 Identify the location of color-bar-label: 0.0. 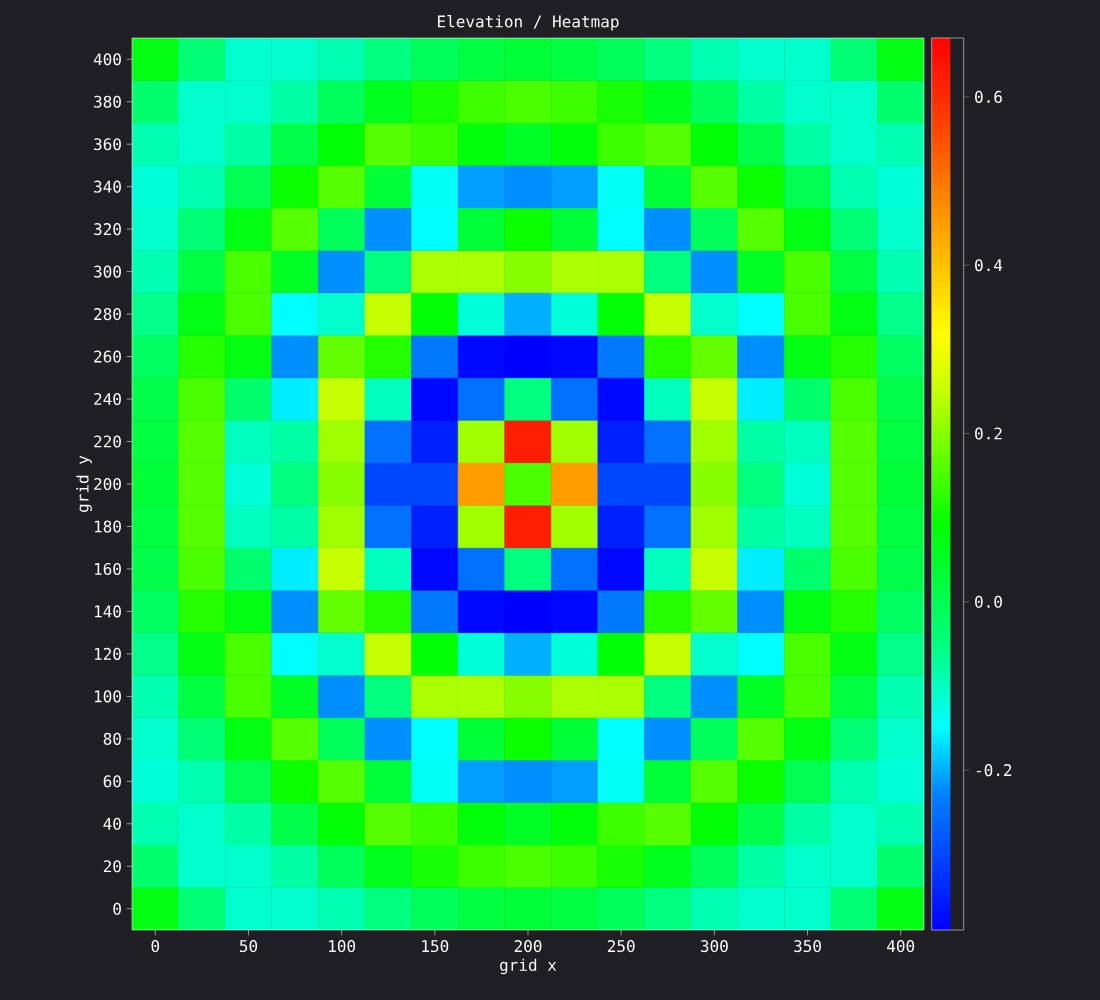
(988, 601).